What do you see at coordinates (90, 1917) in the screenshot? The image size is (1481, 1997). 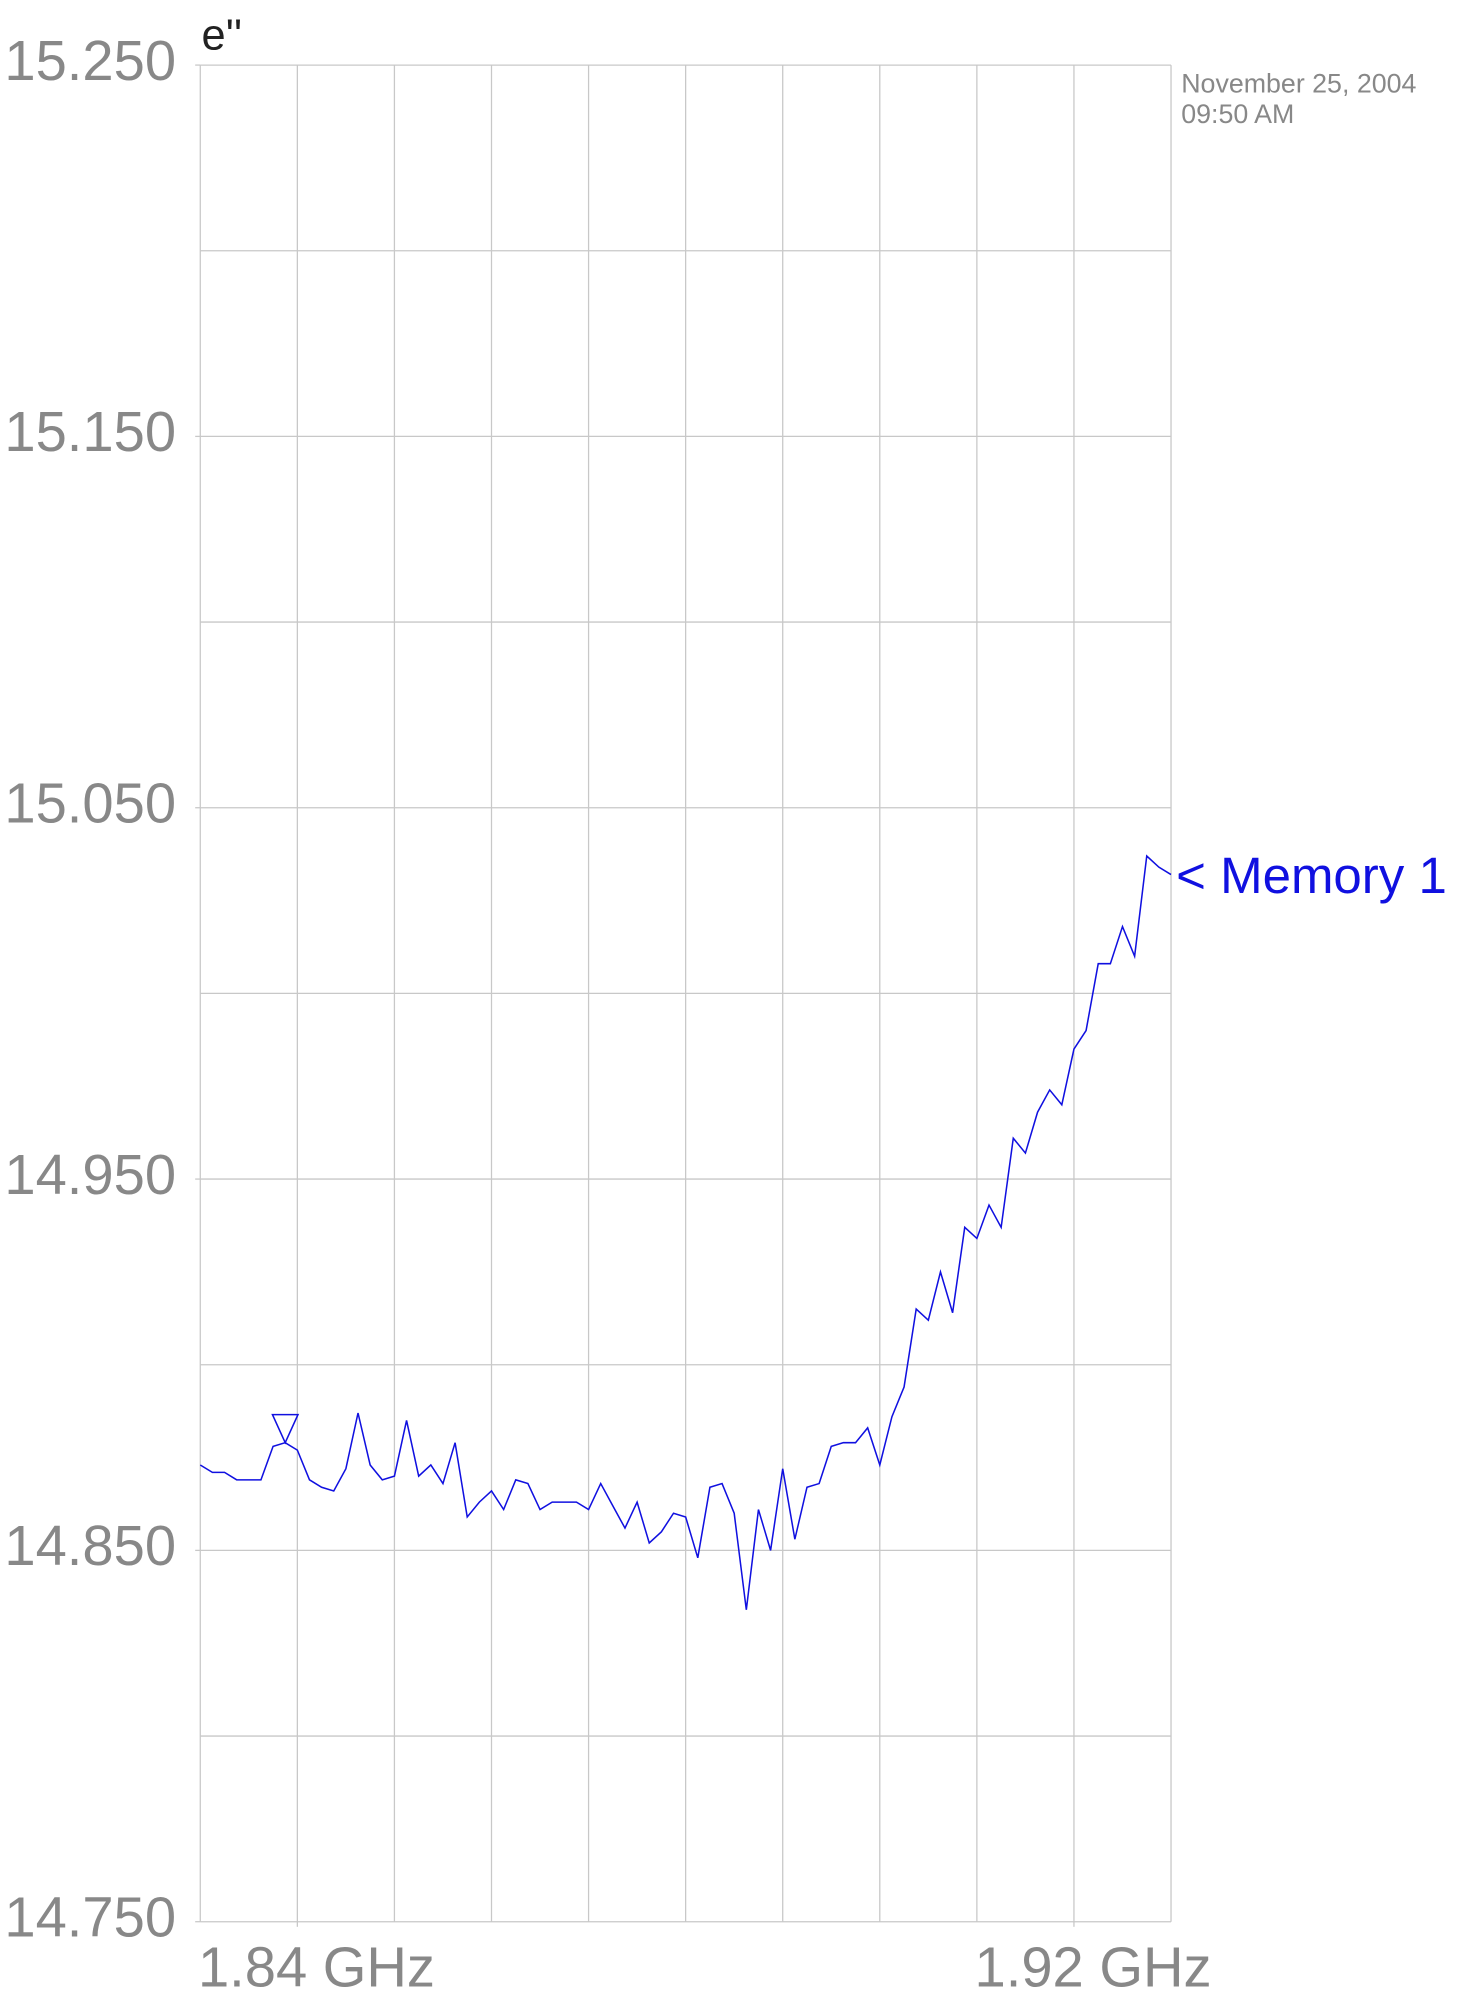 I see `y-tick-label: 14.750` at bounding box center [90, 1917].